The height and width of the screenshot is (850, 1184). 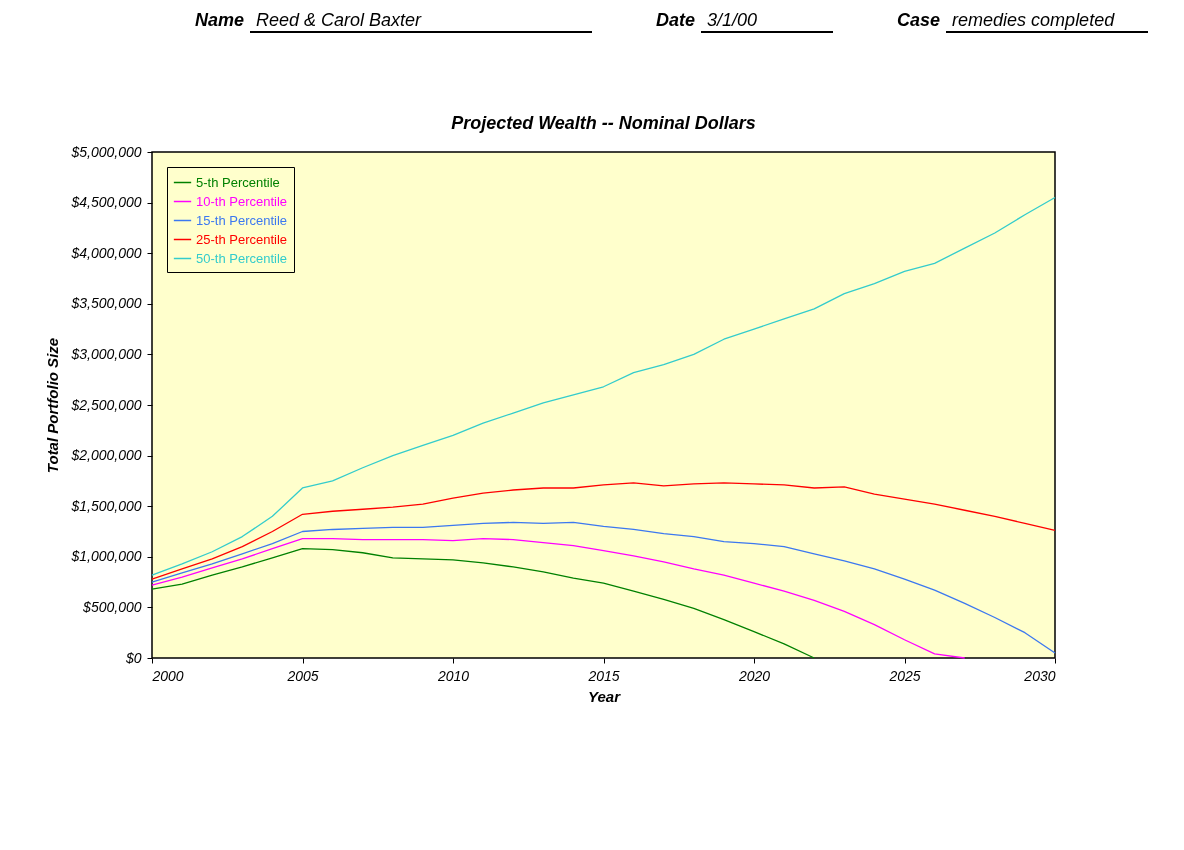 I want to click on y-tick-label: $3,500,000, so click(x=106, y=303).